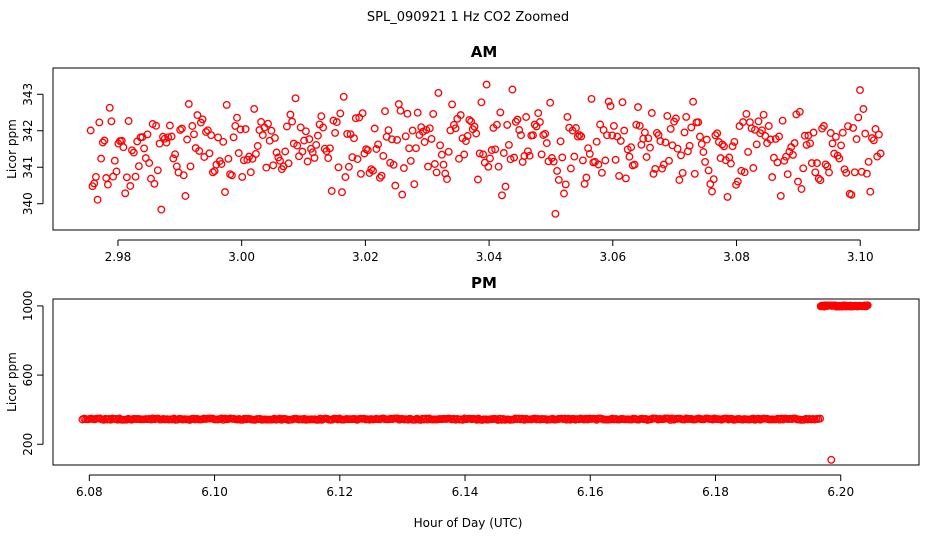  I want to click on x-tick-label: 3.08, so click(736, 257).